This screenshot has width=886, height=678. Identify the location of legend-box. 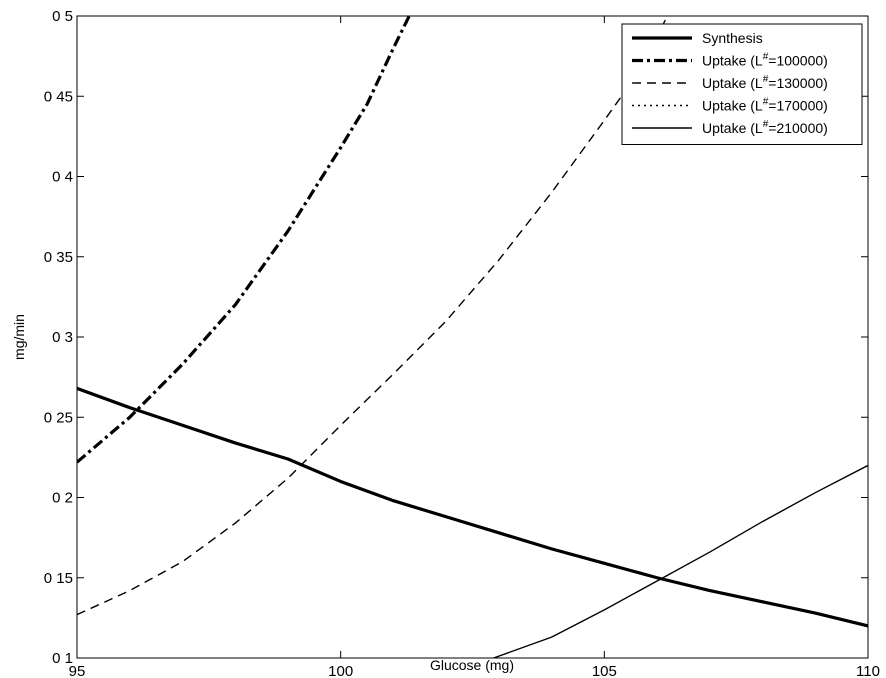
(742, 84).